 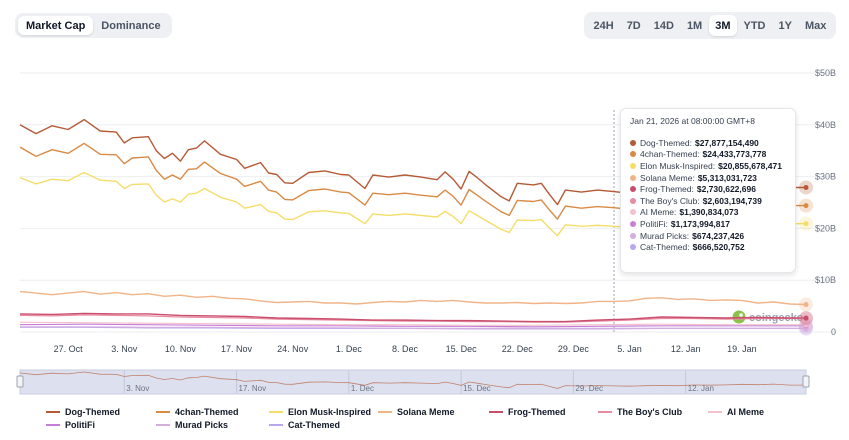 I want to click on tooltip-series-name: Frog-Themed:, so click(x=667, y=189).